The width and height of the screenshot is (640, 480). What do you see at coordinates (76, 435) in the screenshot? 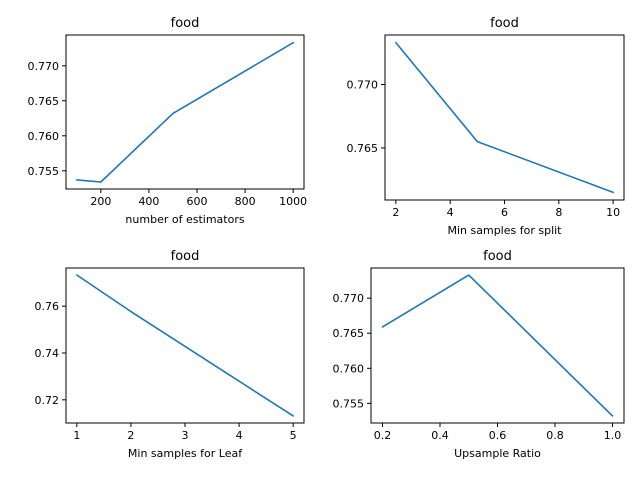
I see `x-tick-label: 1` at bounding box center [76, 435].